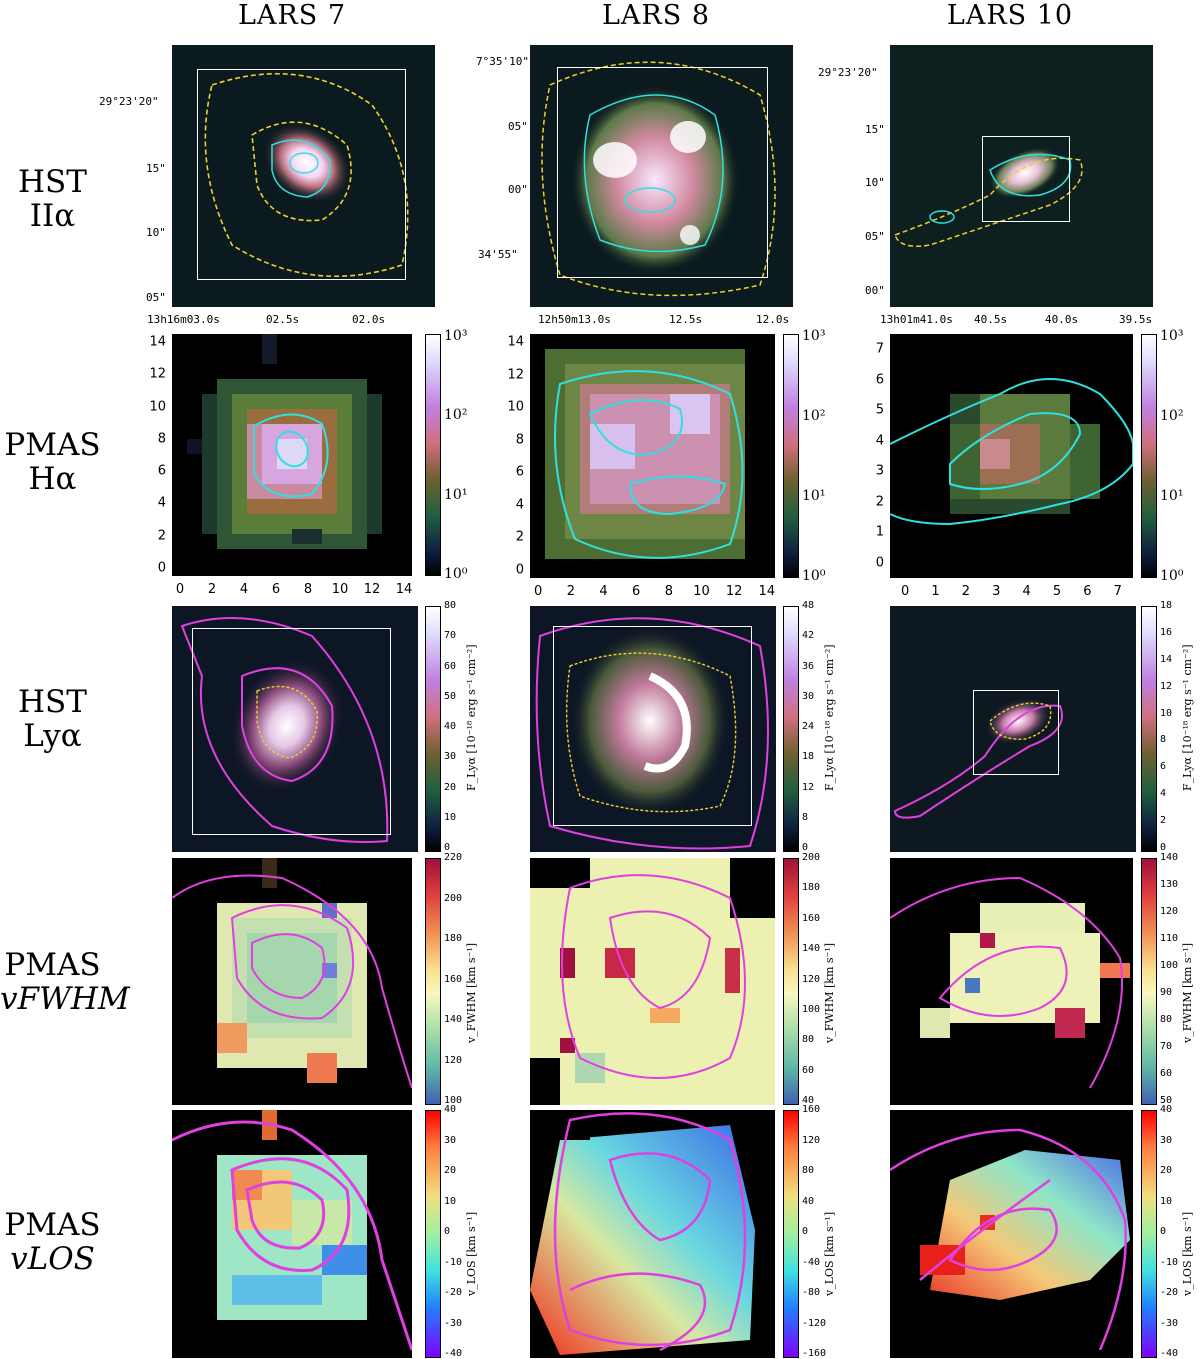  What do you see at coordinates (1136, 319) in the screenshot?
I see `ra-label: 39.5s` at bounding box center [1136, 319].